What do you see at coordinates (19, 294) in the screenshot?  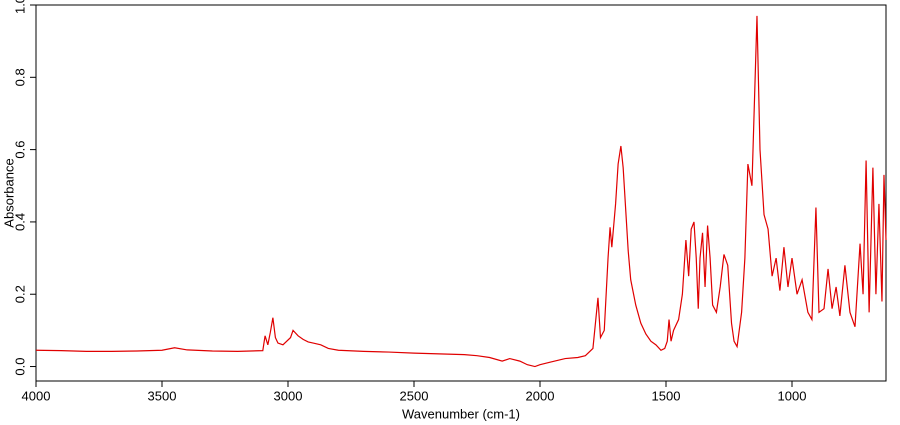 I see `y-tick-label: 0.2` at bounding box center [19, 294].